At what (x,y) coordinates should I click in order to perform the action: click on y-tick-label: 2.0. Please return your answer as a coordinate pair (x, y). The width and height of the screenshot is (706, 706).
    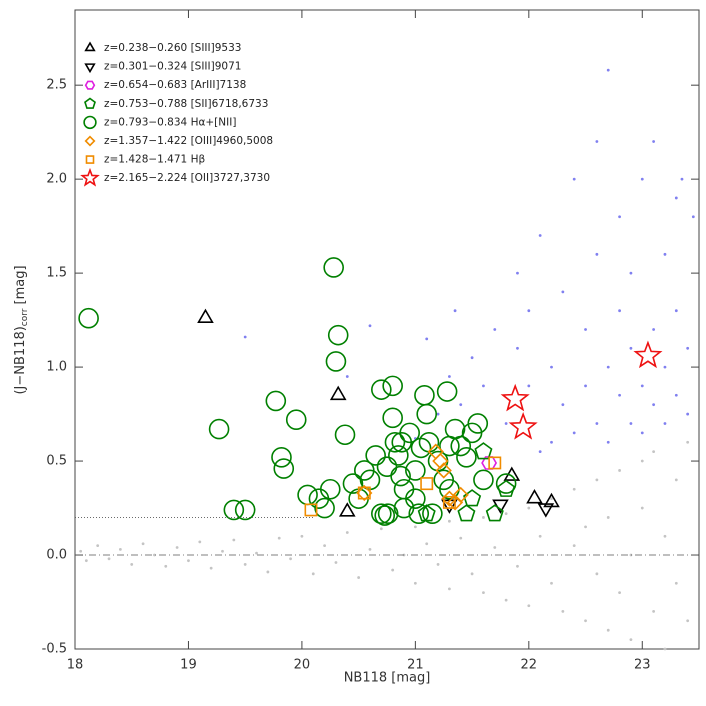
    Looking at the image, I should click on (56, 179).